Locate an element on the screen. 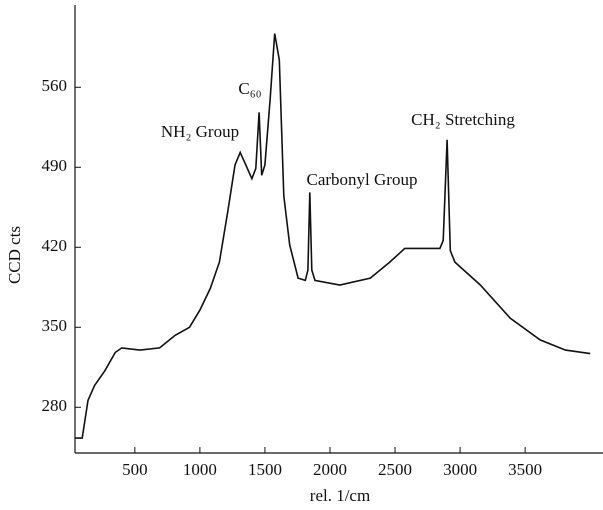 The image size is (603, 510). x-tick-label: 500 is located at coordinates (135, 469).